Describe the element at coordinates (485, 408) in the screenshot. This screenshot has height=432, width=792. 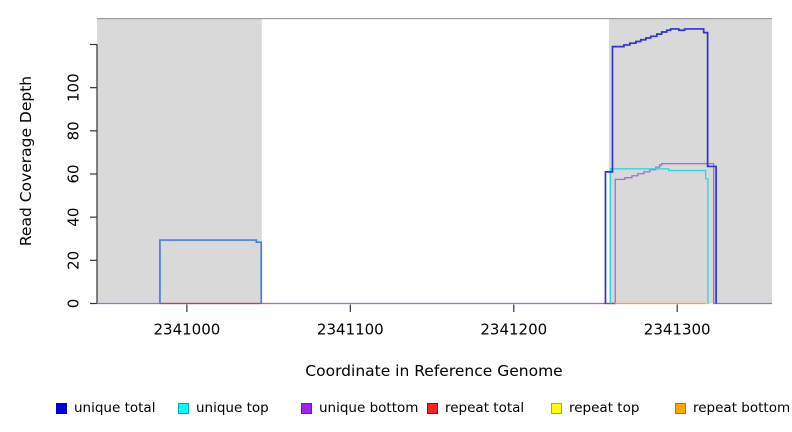
I see `legend-label: repeat total` at that location.